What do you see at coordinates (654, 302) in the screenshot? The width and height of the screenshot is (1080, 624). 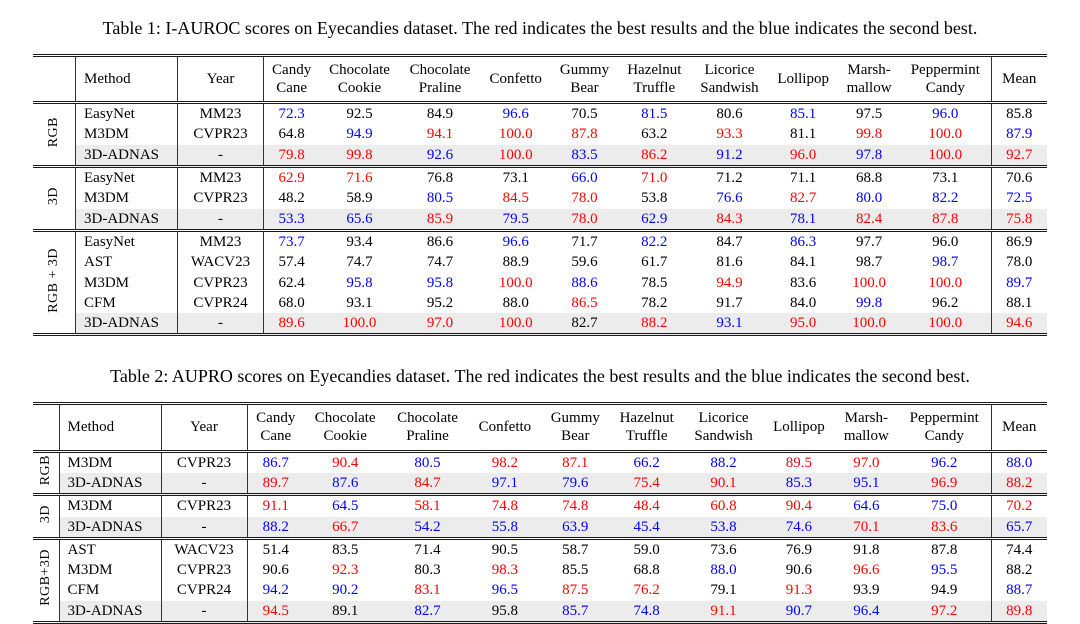 I see `score-cell: 78.2` at bounding box center [654, 302].